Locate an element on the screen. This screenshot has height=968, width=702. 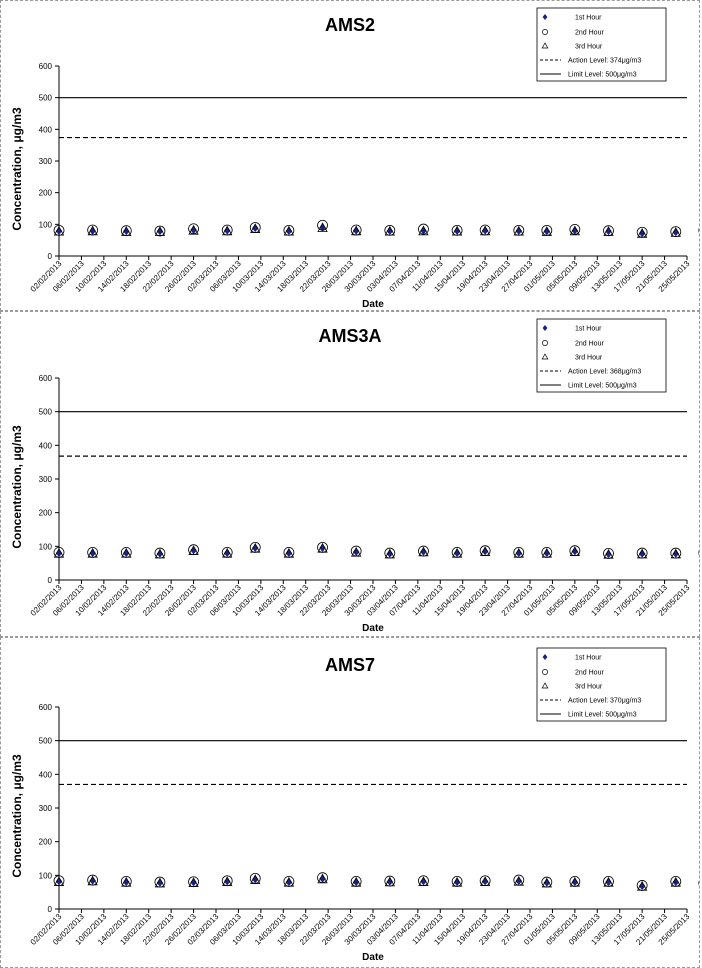
legend-label: Action Level: 374μg/m3 is located at coordinates (604, 61).